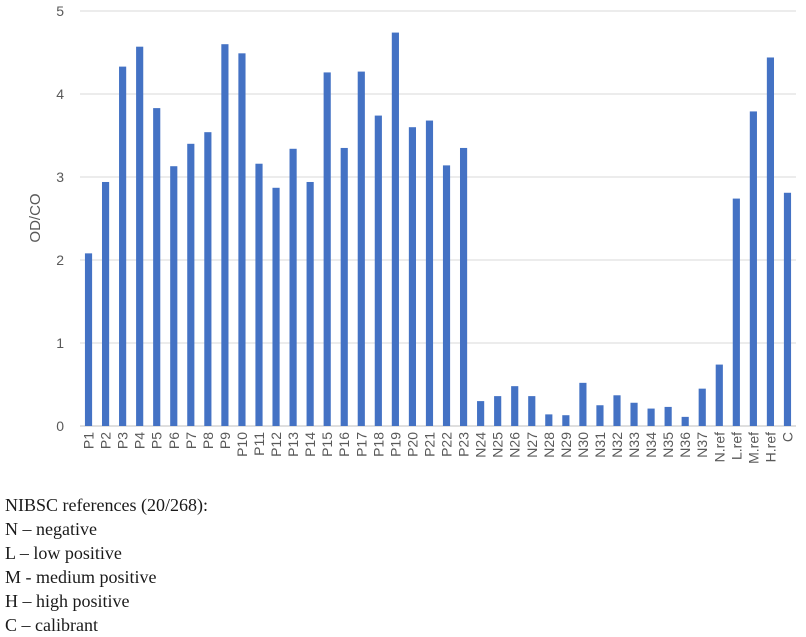 This screenshot has width=806, height=637. Describe the element at coordinates (532, 445) in the screenshot. I see `x-tick-label: N27` at that location.